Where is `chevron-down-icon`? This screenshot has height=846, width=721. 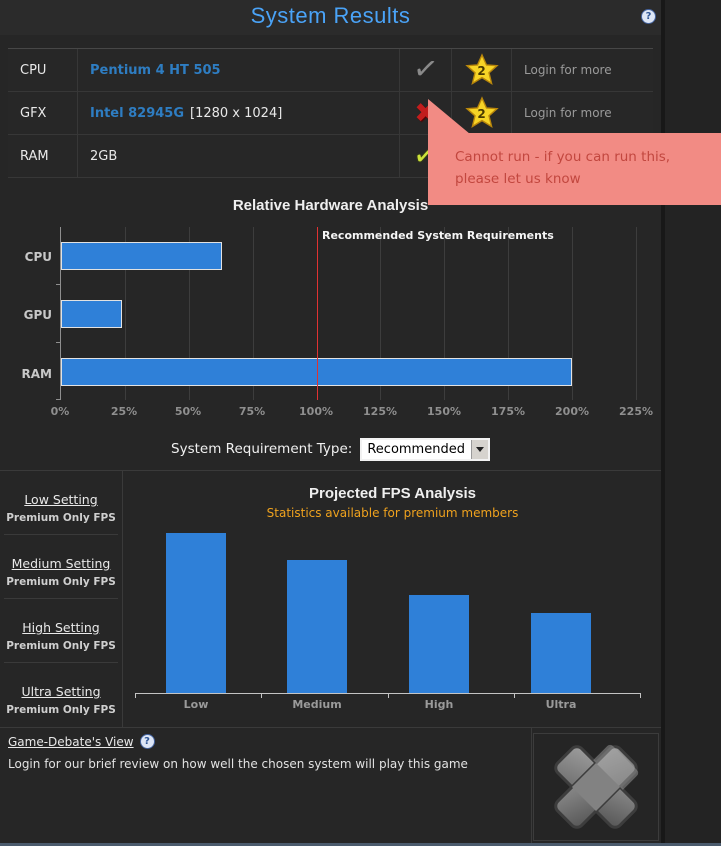
chevron-down-icon is located at coordinates (479, 449).